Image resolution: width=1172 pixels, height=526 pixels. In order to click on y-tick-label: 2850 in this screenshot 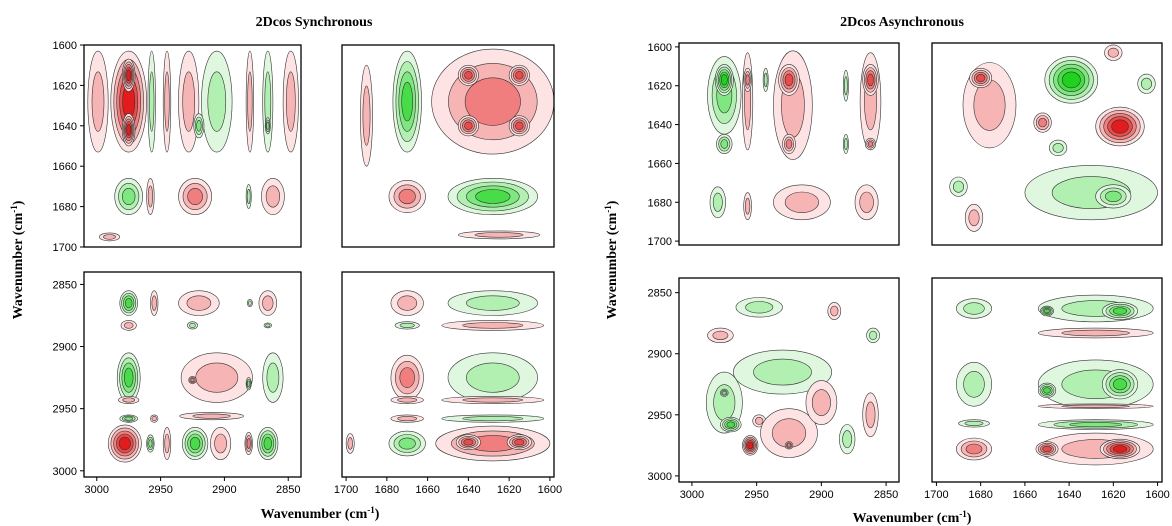, I will do `click(65, 285)`.